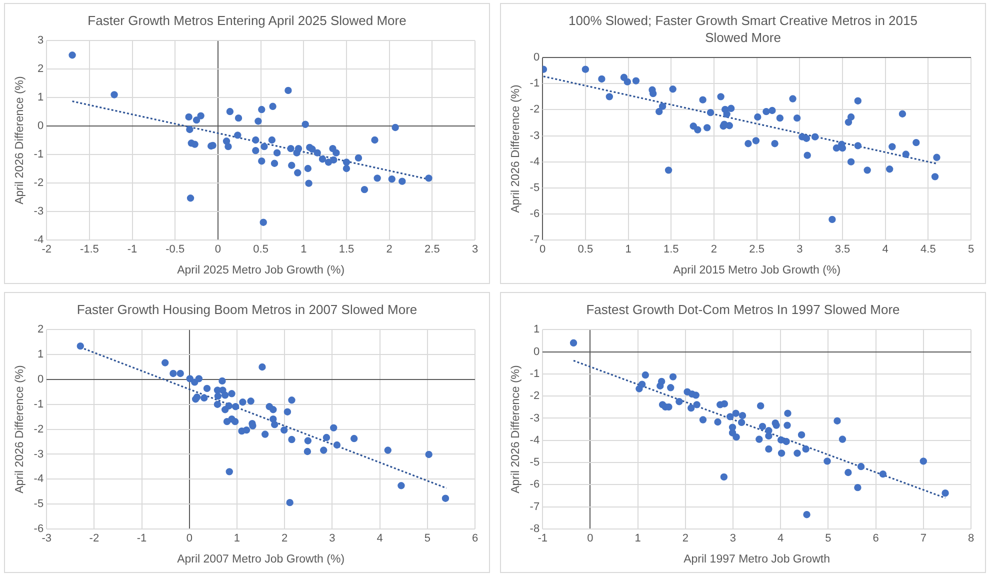 This screenshot has height=580, width=995. I want to click on y-tick-label: -1, so click(39, 154).